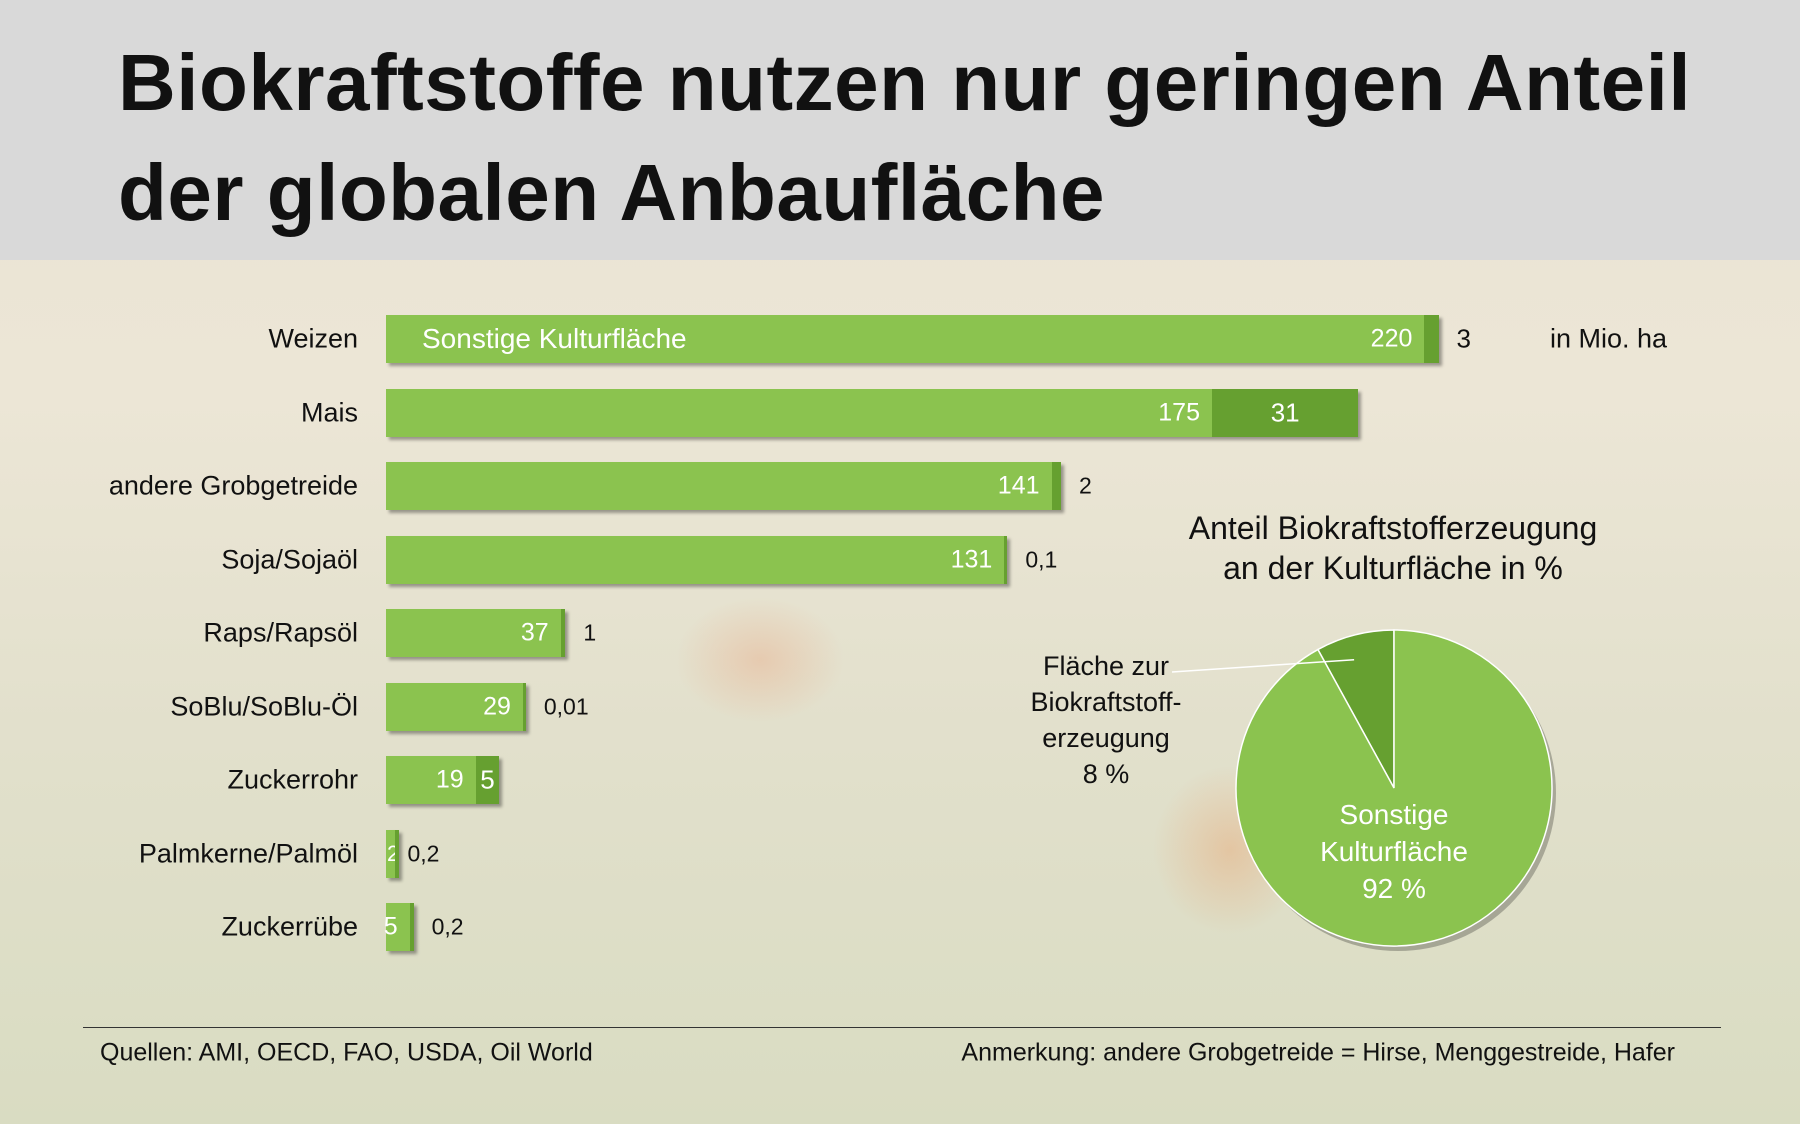  Describe the element at coordinates (1263, 666) in the screenshot. I see `pie-leader-line` at that location.